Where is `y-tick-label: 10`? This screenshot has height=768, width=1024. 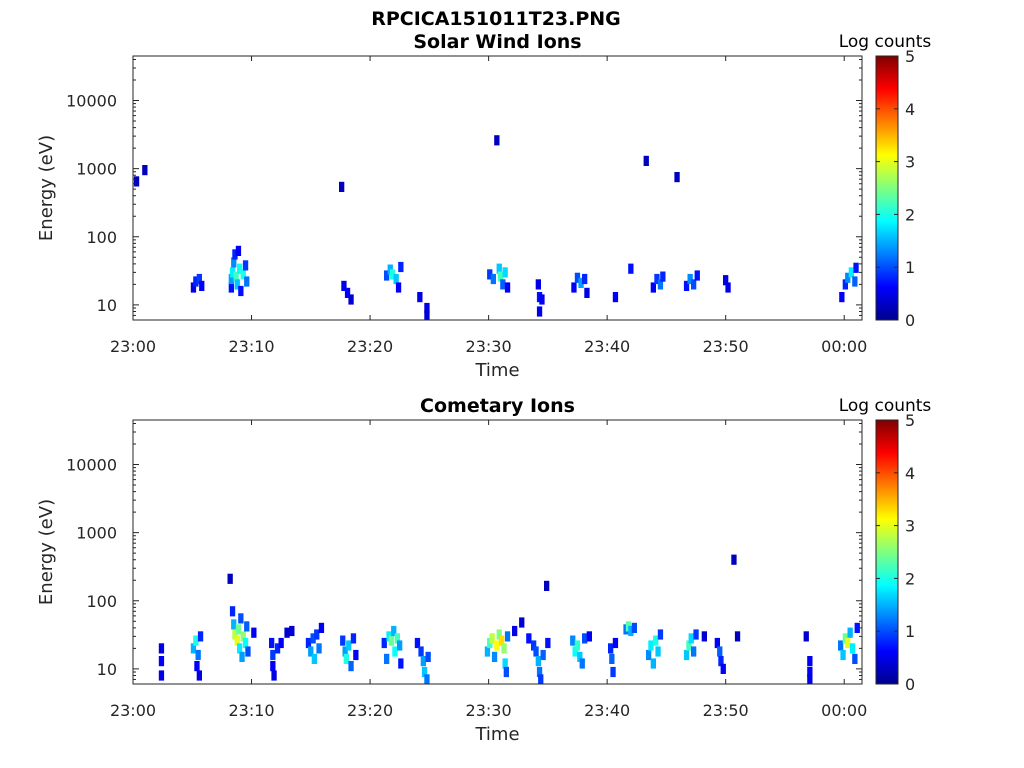
y-tick-label: 10 is located at coordinates (107, 669).